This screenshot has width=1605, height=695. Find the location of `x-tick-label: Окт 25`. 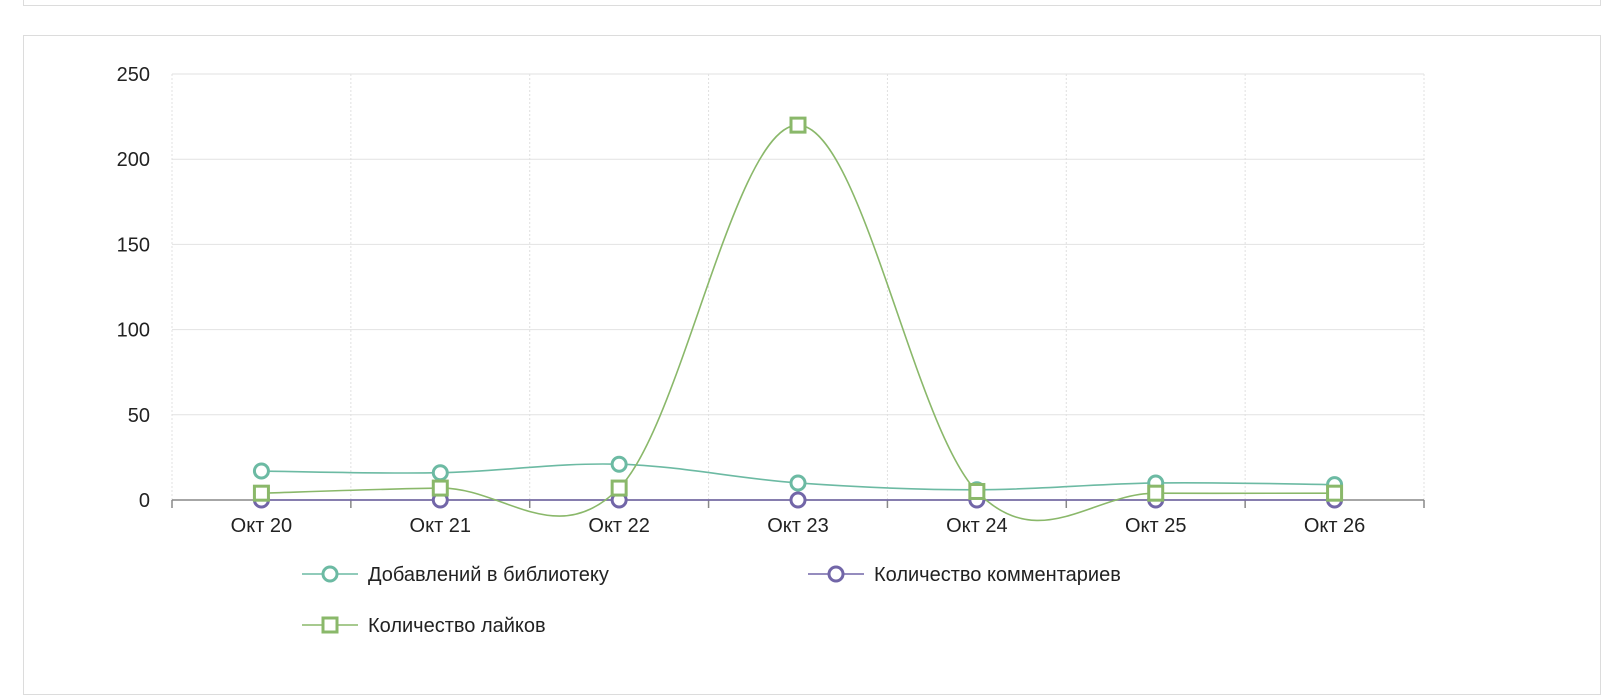

x-tick-label: Окт 25 is located at coordinates (1156, 526).